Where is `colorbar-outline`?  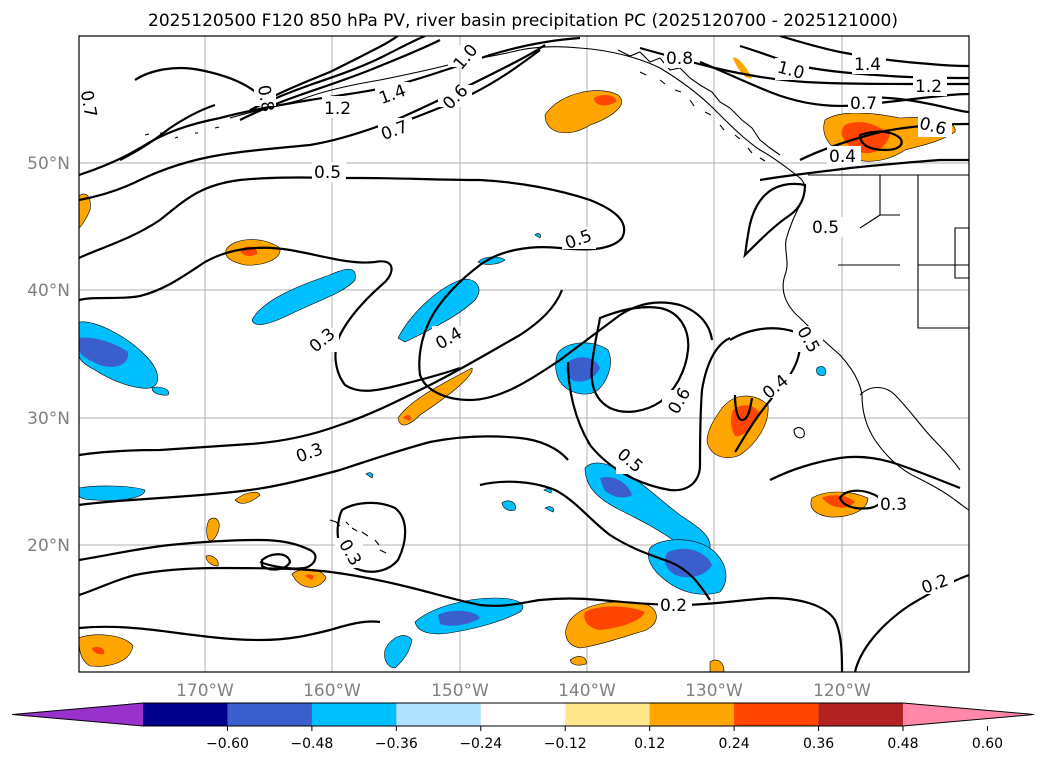
colorbar-outline is located at coordinates (523, 714).